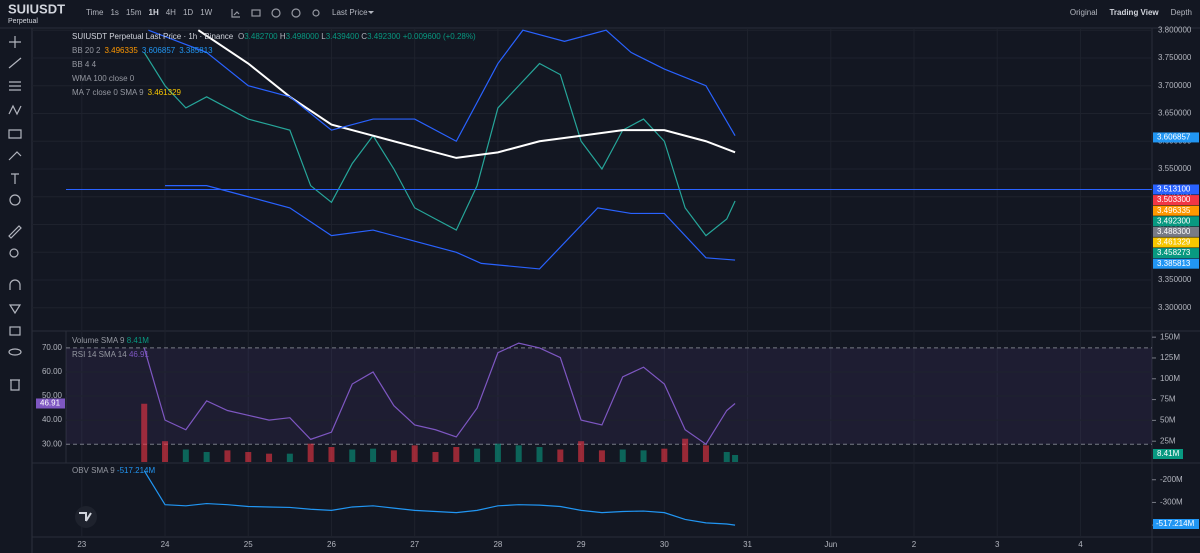 Image resolution: width=1200 pixels, height=553 pixels. I want to click on indicator-value: 3.385813, so click(196, 50).